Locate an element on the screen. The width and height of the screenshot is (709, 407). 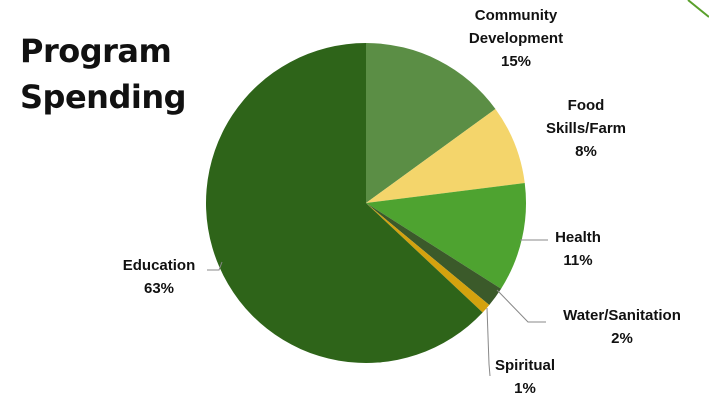
pie-slice-health is located at coordinates (446, 235).